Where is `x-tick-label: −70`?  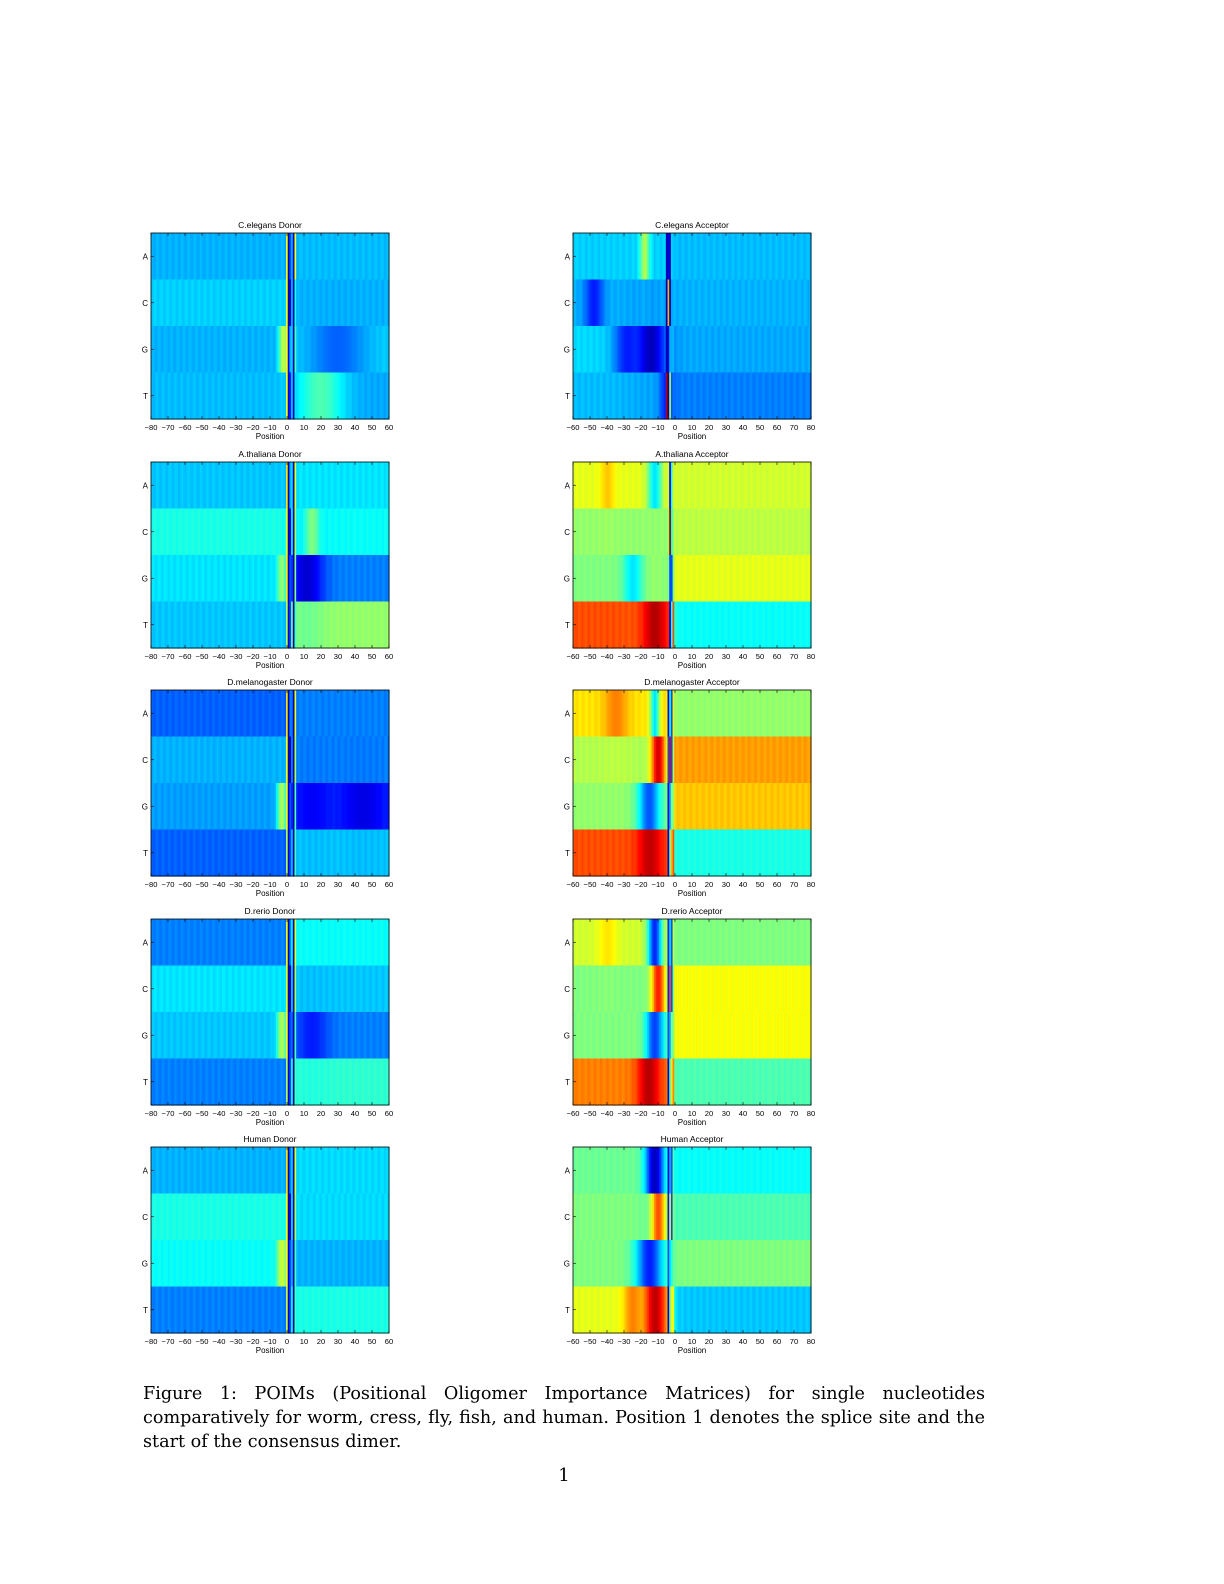 x-tick-label: −70 is located at coordinates (168, 884).